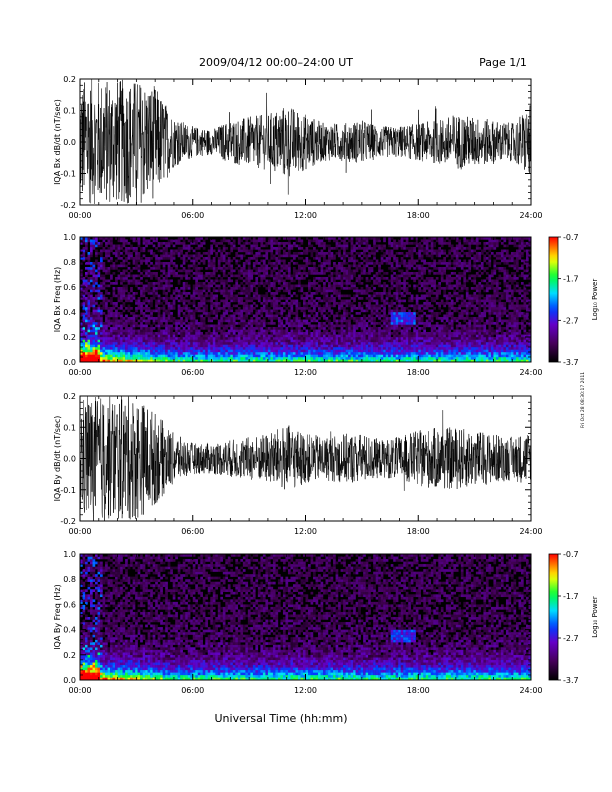  I want to click on y-tick-label-0-2: 0.0, so click(69, 142).